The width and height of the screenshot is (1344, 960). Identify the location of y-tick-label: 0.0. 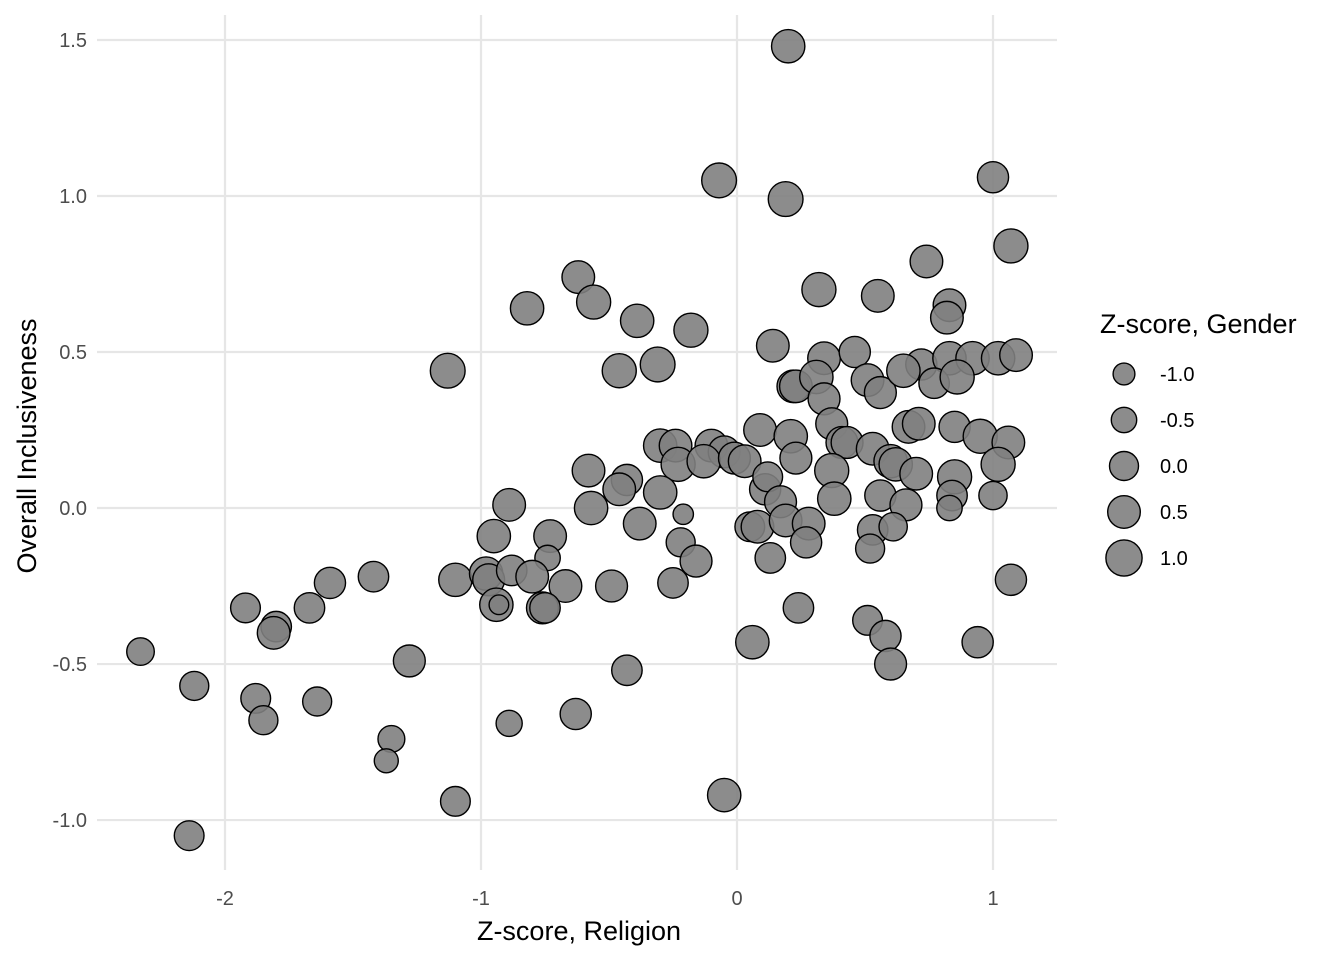
(73, 509).